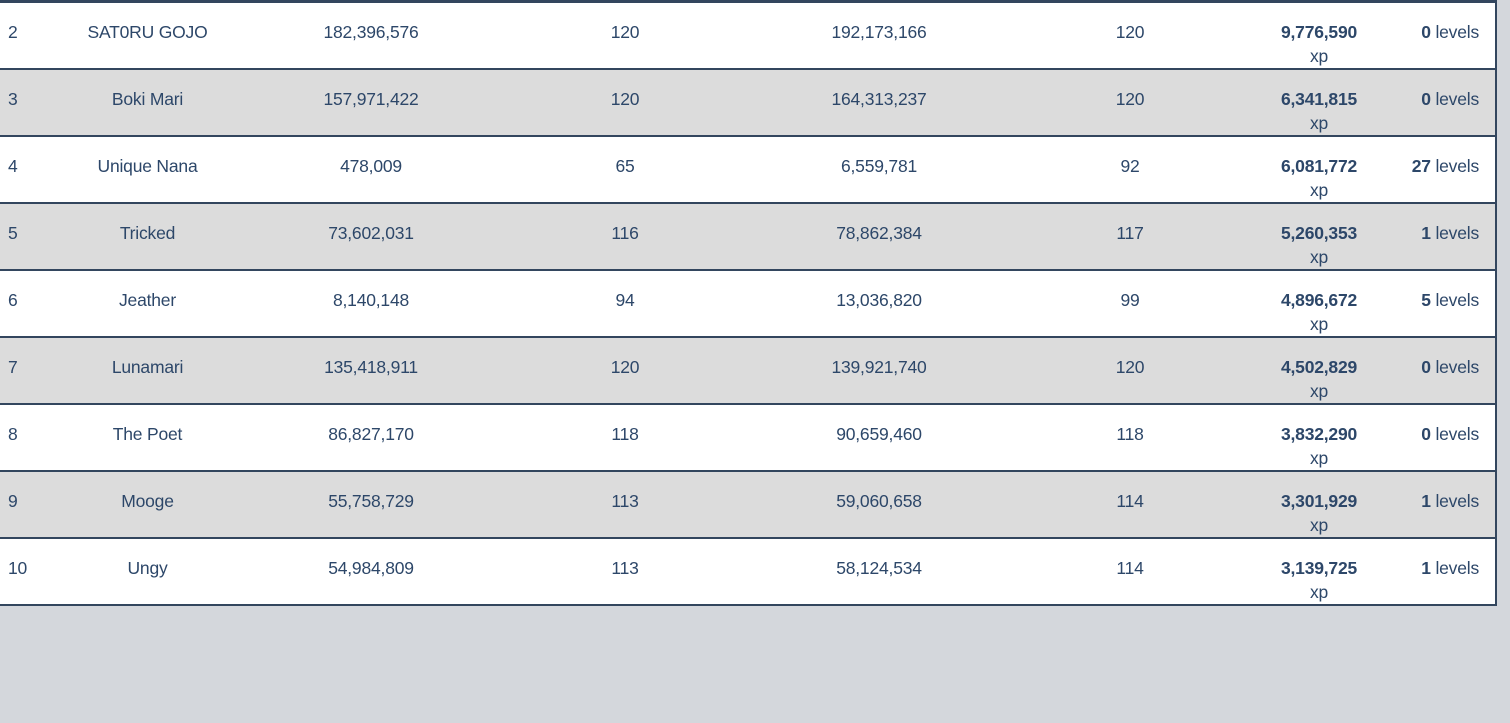 The height and width of the screenshot is (723, 1510). What do you see at coordinates (879, 371) in the screenshot?
I see `end-xp-cell: 139,921,740` at bounding box center [879, 371].